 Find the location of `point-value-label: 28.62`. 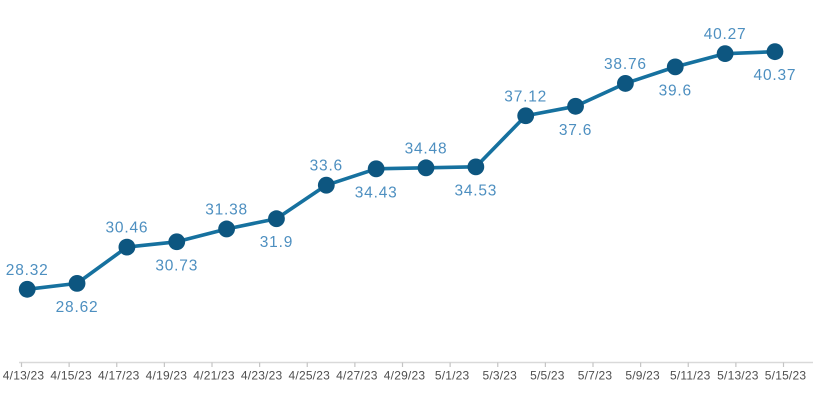

point-value-label: 28.62 is located at coordinates (77, 307).